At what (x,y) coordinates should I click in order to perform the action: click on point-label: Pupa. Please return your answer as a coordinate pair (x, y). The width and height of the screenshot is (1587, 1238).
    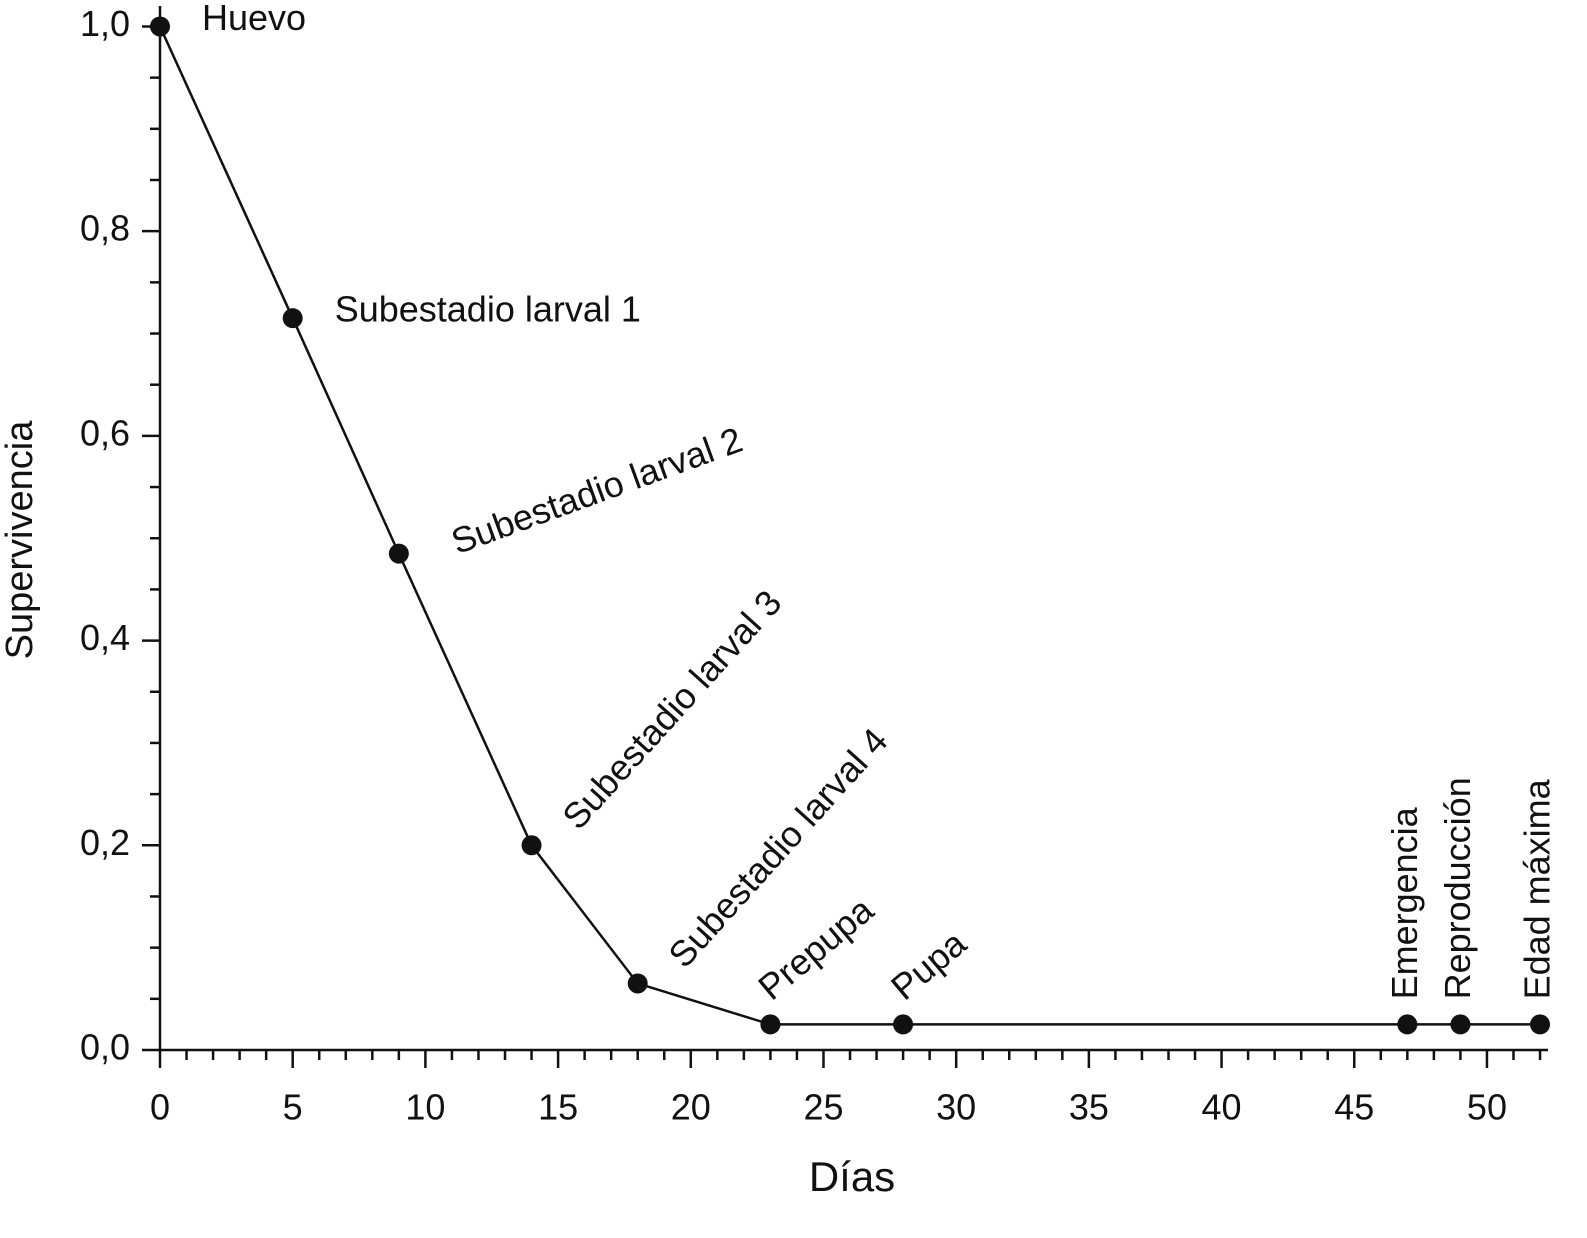
    Looking at the image, I should click on (929, 965).